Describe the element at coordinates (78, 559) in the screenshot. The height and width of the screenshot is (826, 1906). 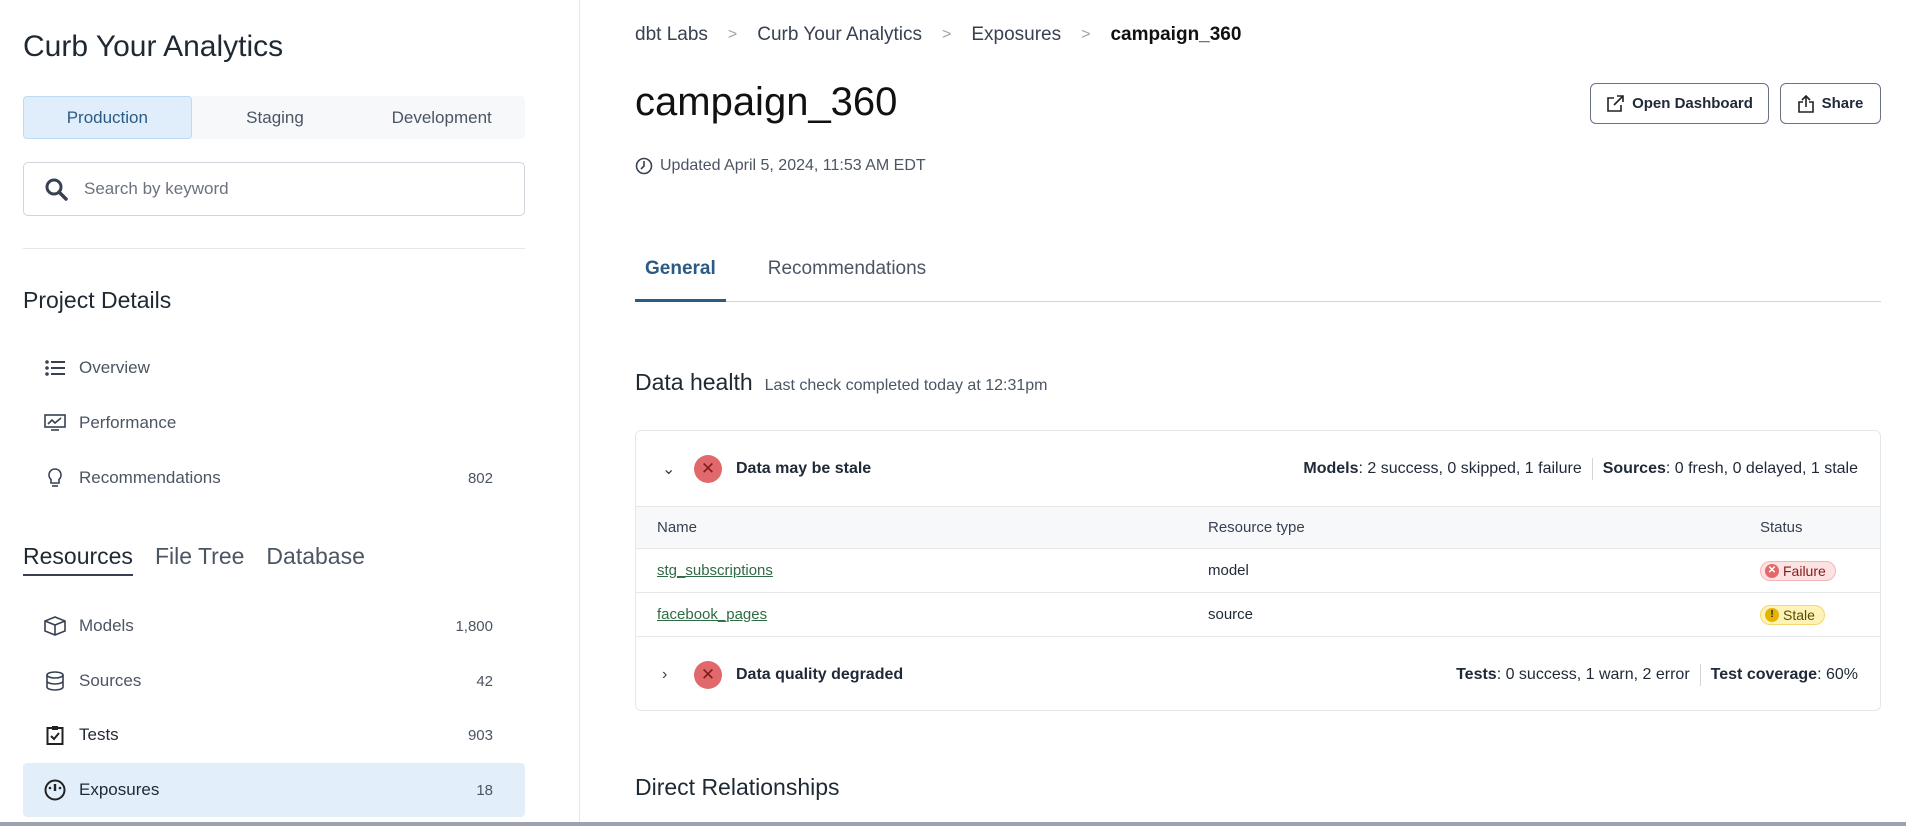
I see `tab-resources: Resources` at that location.